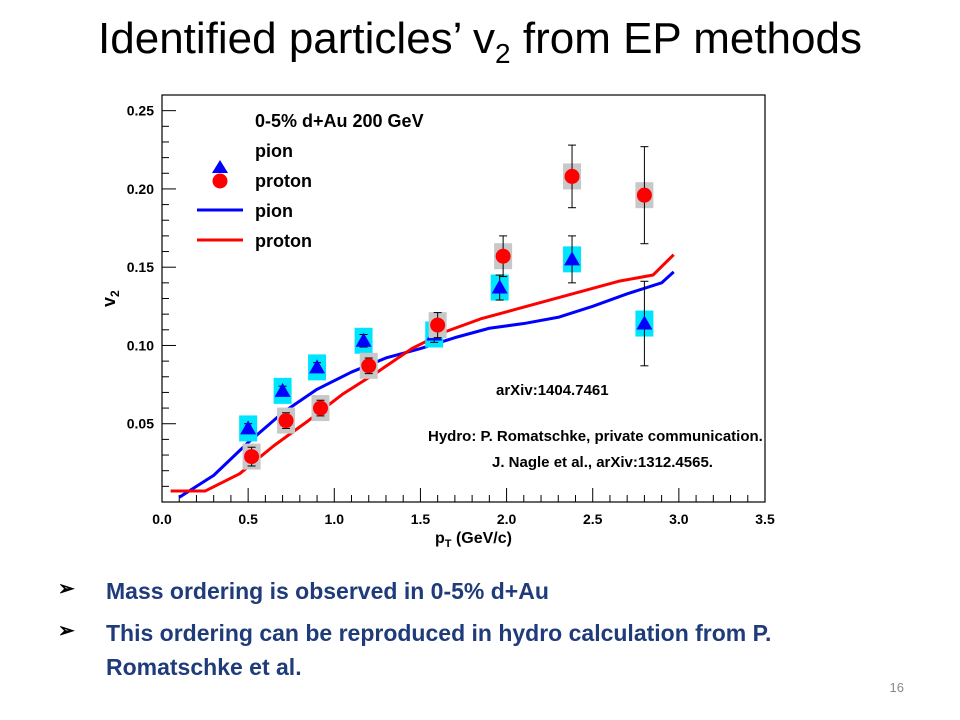 The height and width of the screenshot is (720, 960). What do you see at coordinates (686, 38) in the screenshot?
I see `title-rest: from EP methods` at bounding box center [686, 38].